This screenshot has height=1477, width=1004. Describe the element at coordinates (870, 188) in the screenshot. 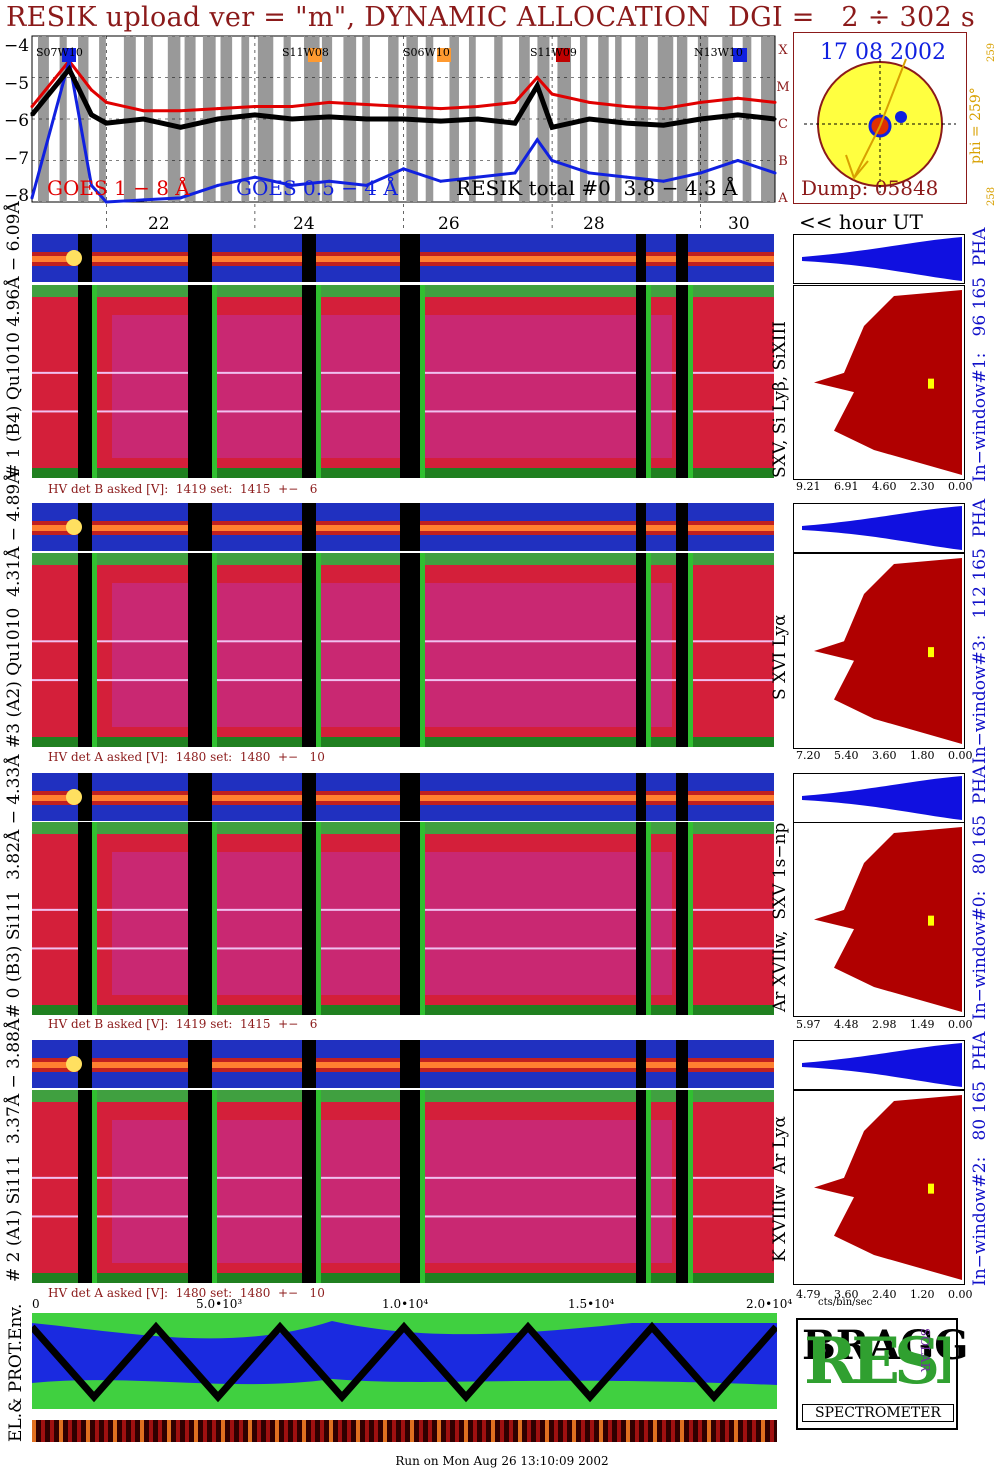

I see `dump-number: Dump: 05848` at that location.